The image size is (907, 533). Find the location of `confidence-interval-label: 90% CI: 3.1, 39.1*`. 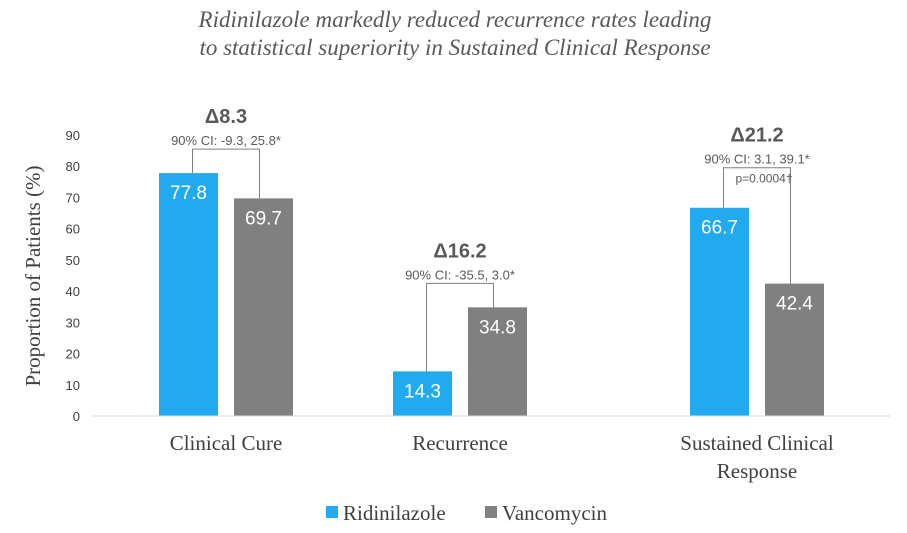

confidence-interval-label: 90% CI: 3.1, 39.1* is located at coordinates (757, 159).